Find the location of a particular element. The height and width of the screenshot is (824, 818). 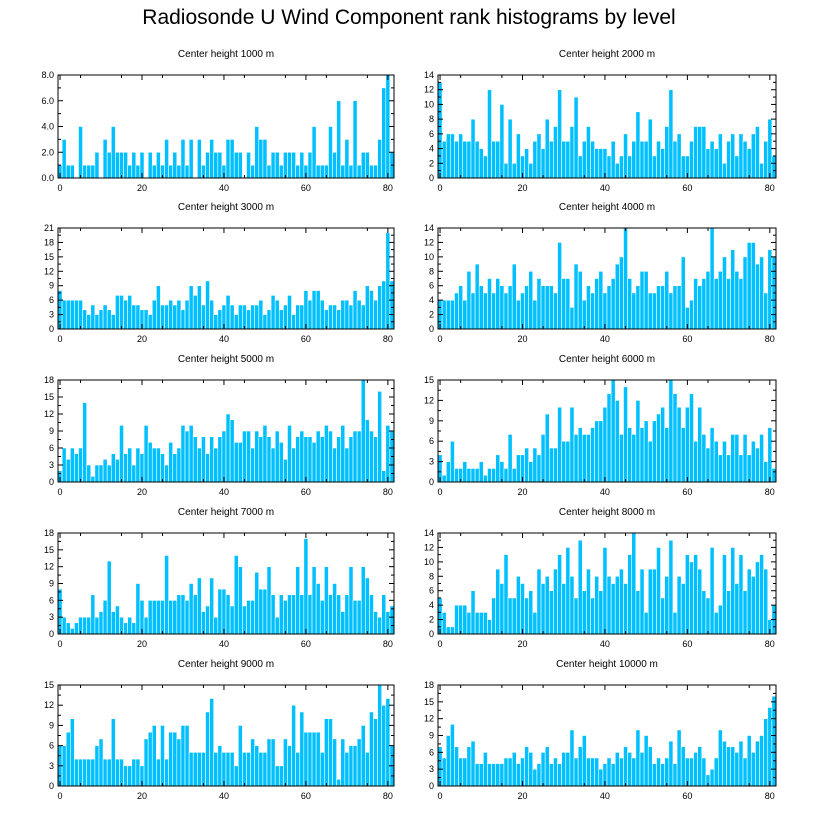

histogram-panel-8: Center height 9000 m 0 3 6 9 12 15 0 20 40 60 80 is located at coordinates (219, 730).